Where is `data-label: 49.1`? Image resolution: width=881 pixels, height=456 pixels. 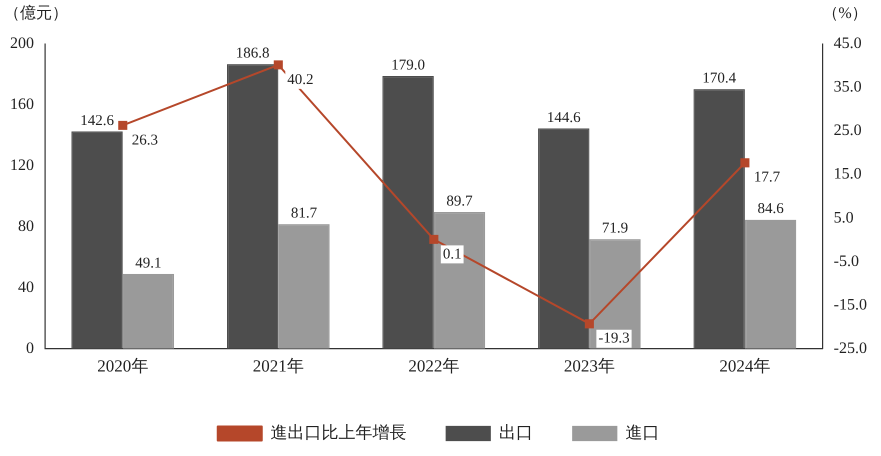
data-label: 49.1 is located at coordinates (148, 263).